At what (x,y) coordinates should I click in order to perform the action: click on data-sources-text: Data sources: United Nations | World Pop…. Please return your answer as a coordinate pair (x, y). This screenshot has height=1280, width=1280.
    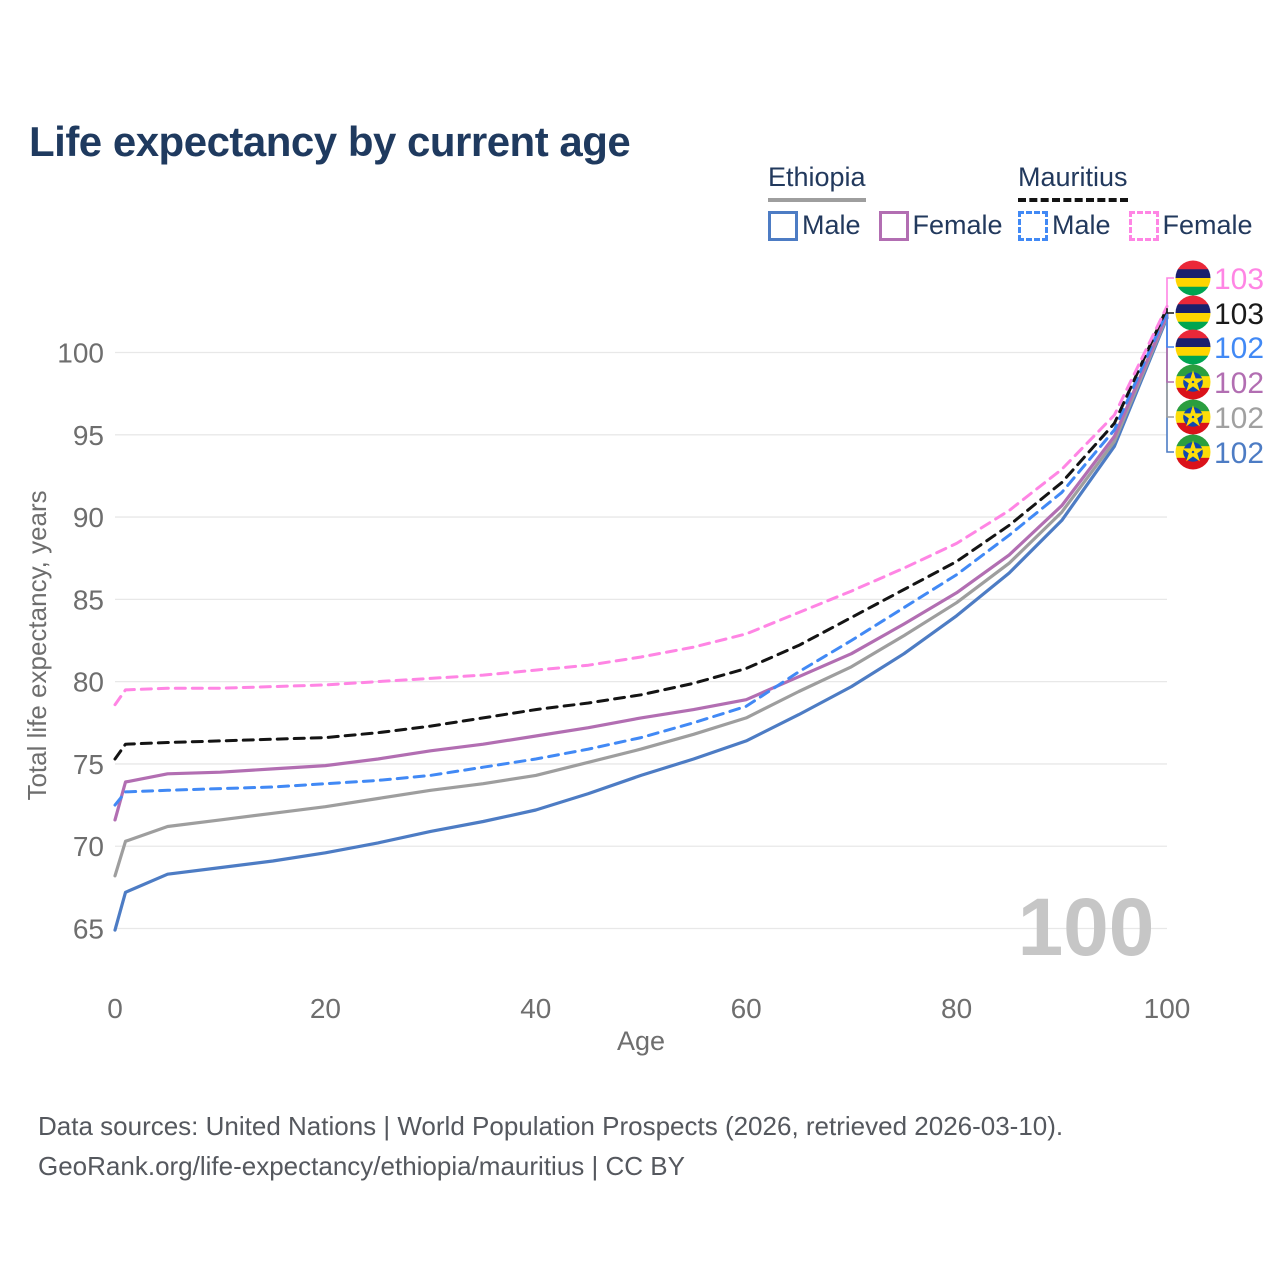
    Looking at the image, I should click on (551, 1126).